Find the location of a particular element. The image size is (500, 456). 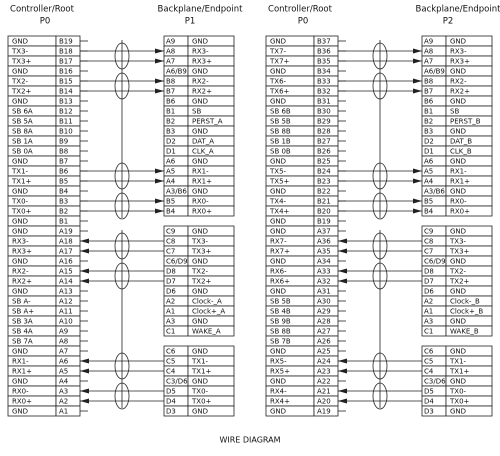

pin-label: B11 is located at coordinates (66, 122).